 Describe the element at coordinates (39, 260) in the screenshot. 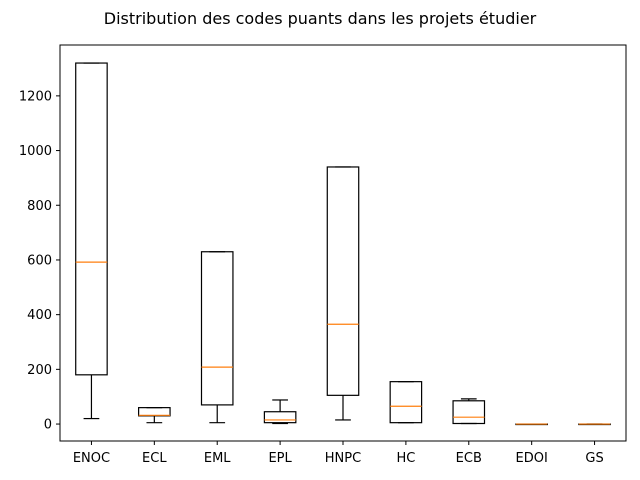

I see `y-tick-label: 600` at that location.